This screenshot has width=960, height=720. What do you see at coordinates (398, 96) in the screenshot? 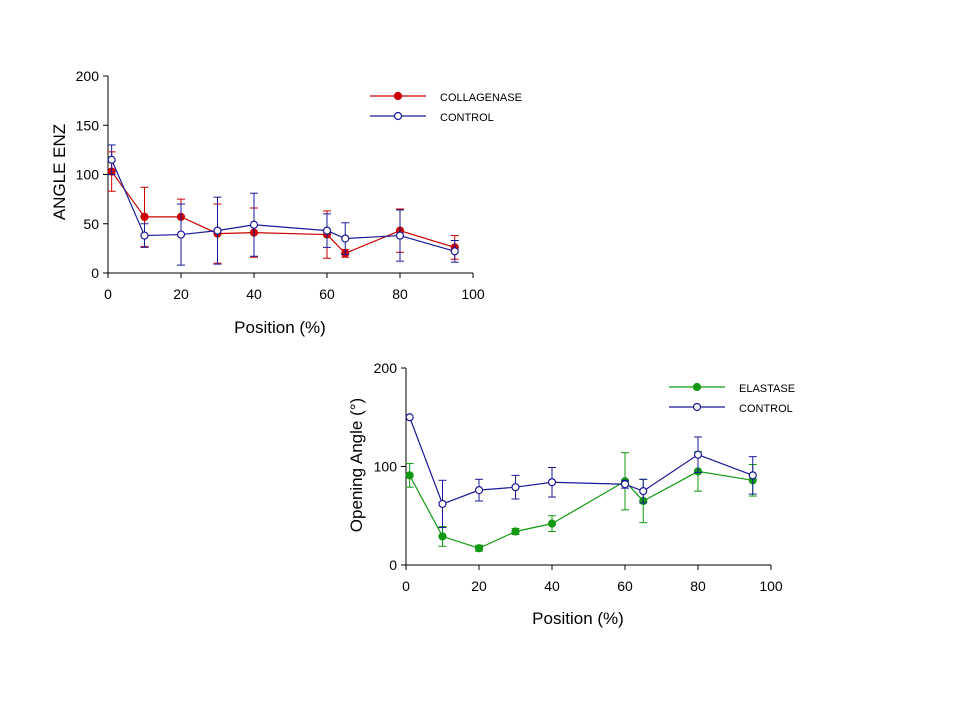
I see `chart1-collagenase-legend-marker` at bounding box center [398, 96].